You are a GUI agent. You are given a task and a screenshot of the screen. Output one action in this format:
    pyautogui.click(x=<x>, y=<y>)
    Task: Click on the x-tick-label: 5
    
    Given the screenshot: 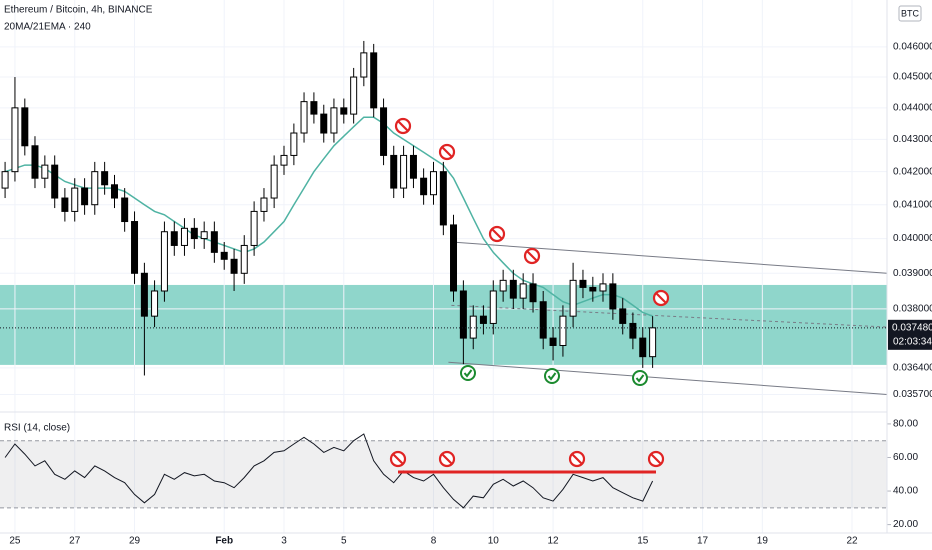 What is the action you would take?
    pyautogui.click(x=344, y=541)
    